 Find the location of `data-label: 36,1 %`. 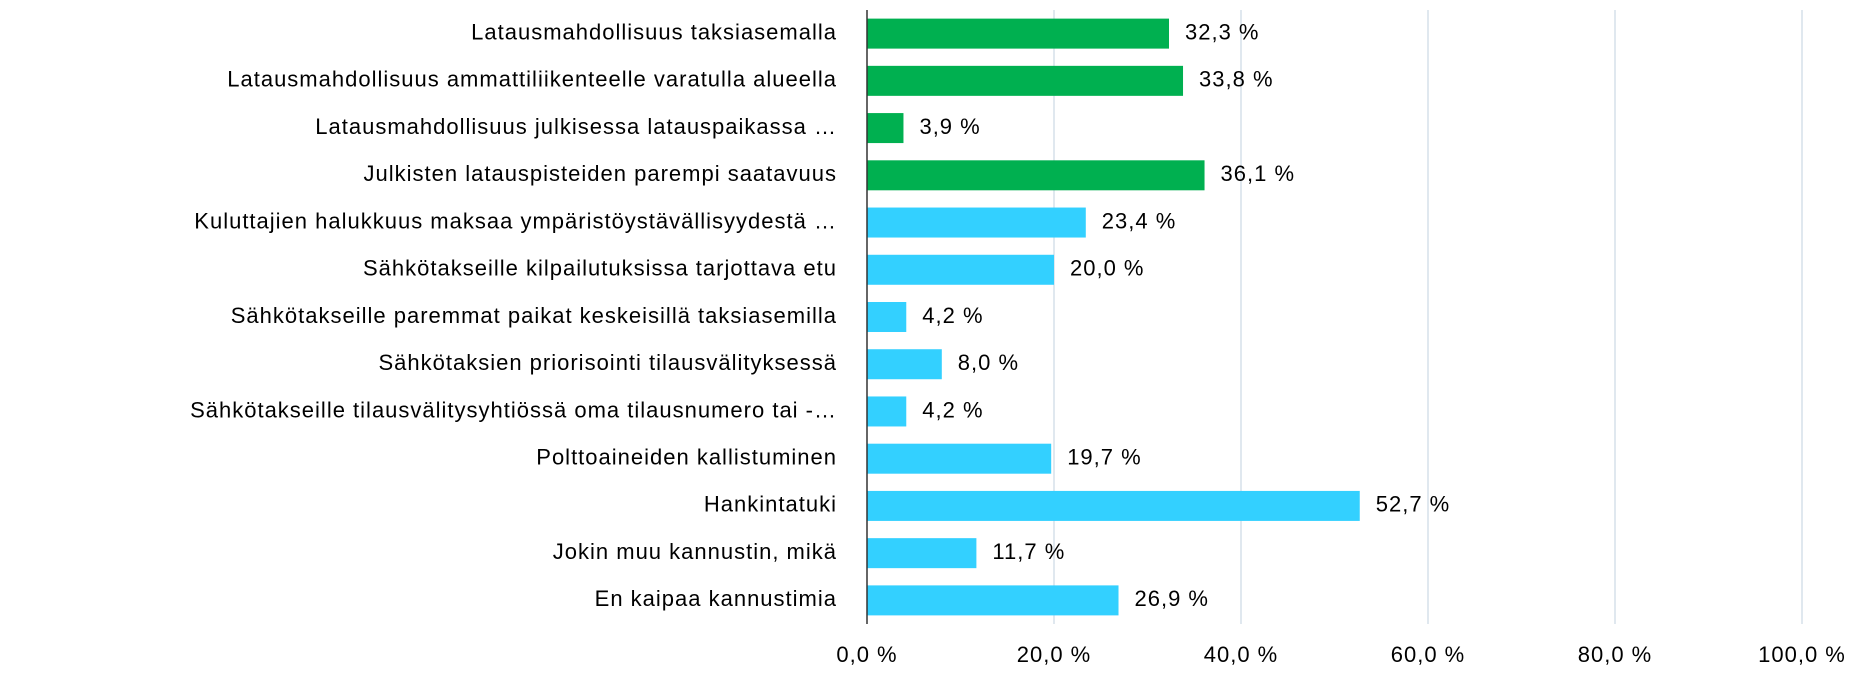

data-label: 36,1 % is located at coordinates (1258, 173).